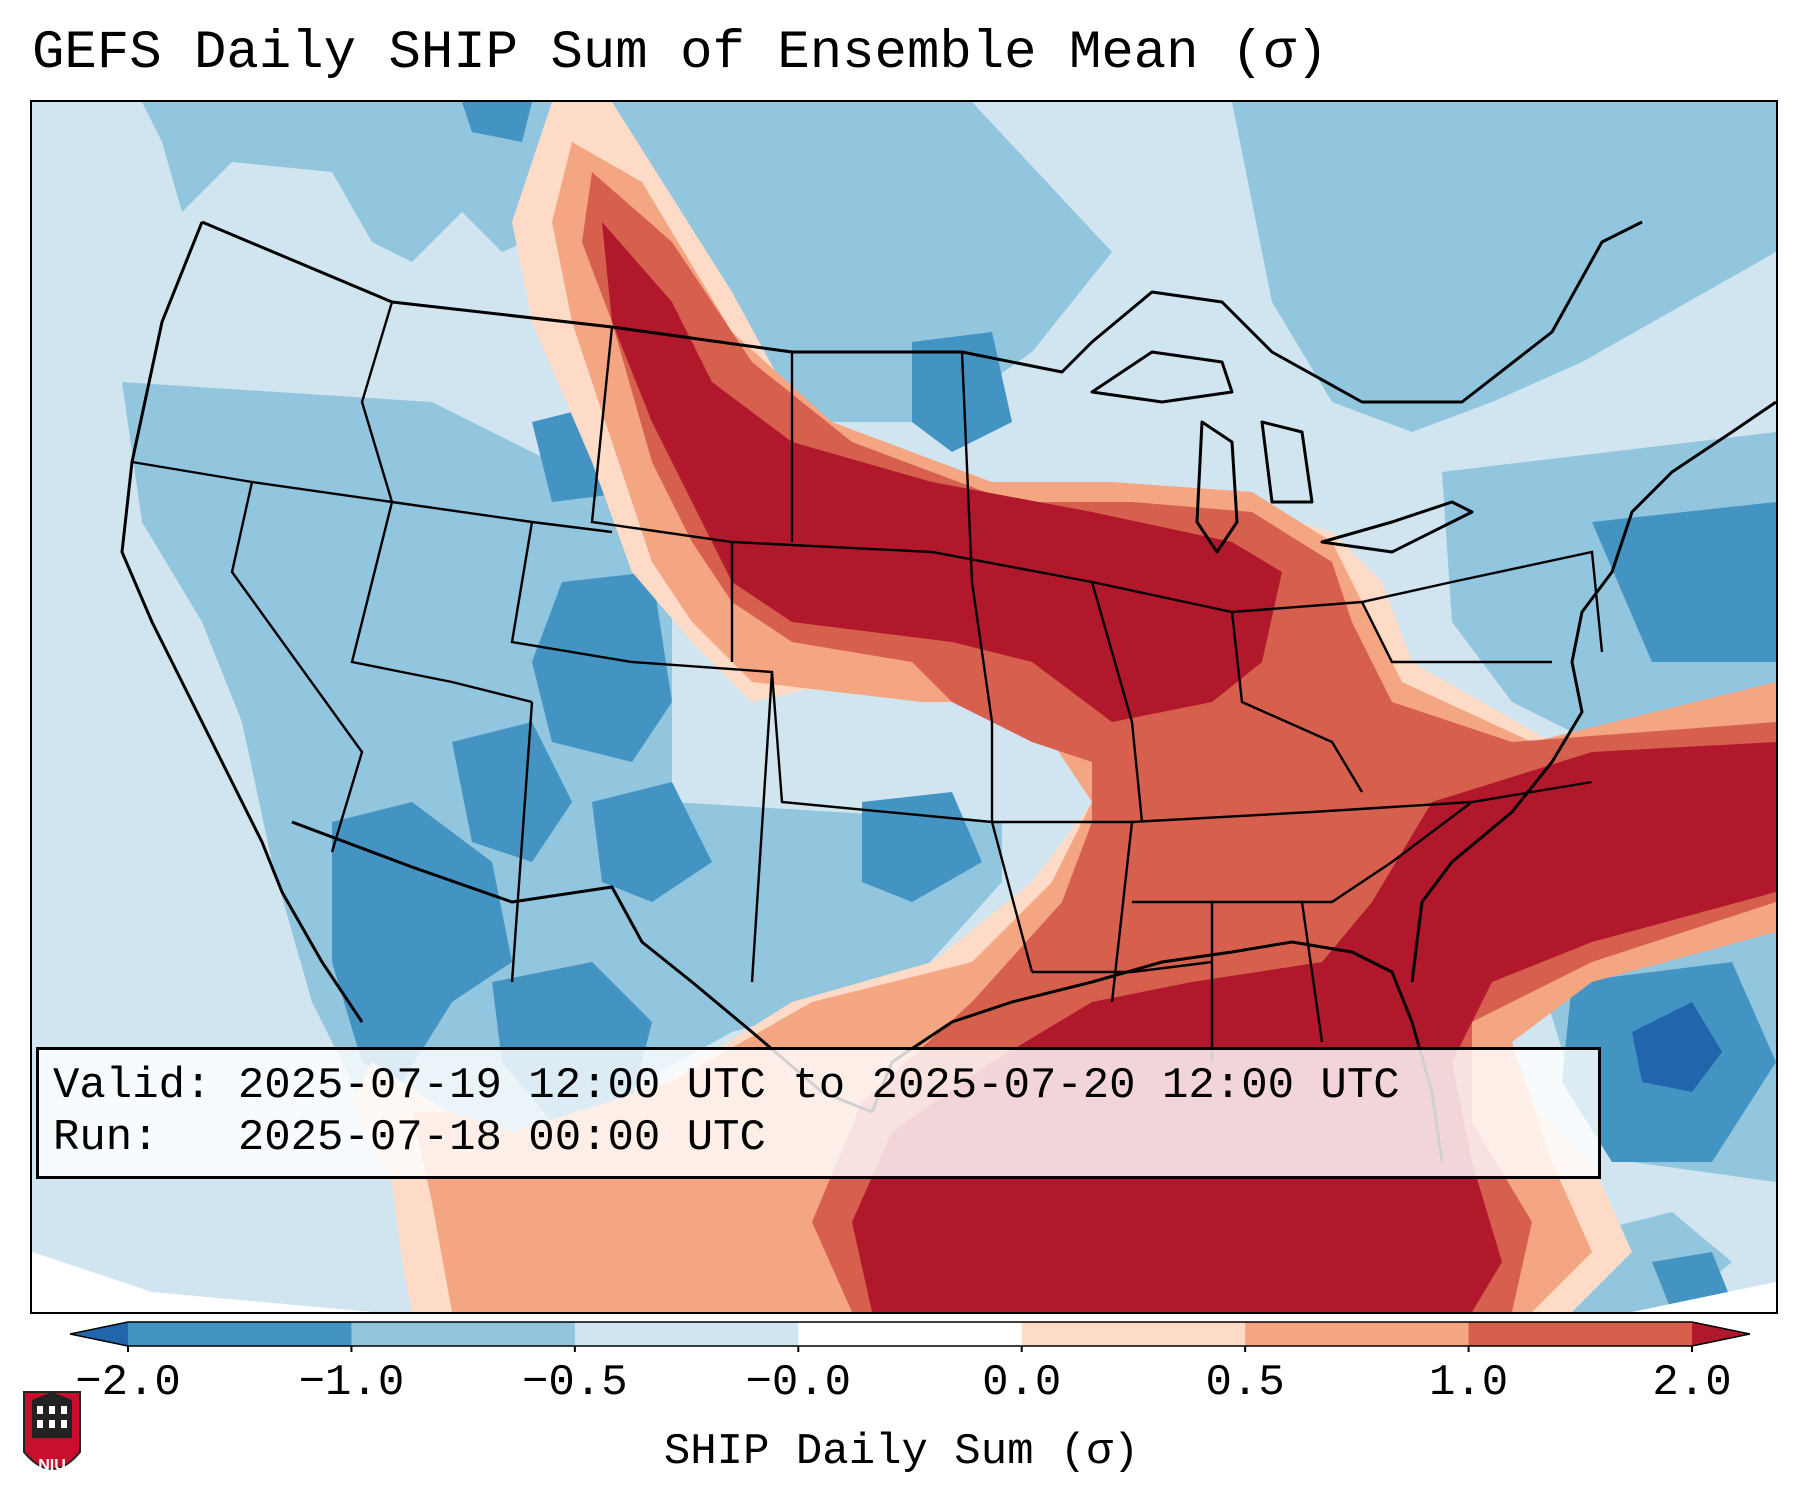 The image size is (1803, 1506). Describe the element at coordinates (1022, 1383) in the screenshot. I see `colorbar-tick-label: 0.0` at that location.